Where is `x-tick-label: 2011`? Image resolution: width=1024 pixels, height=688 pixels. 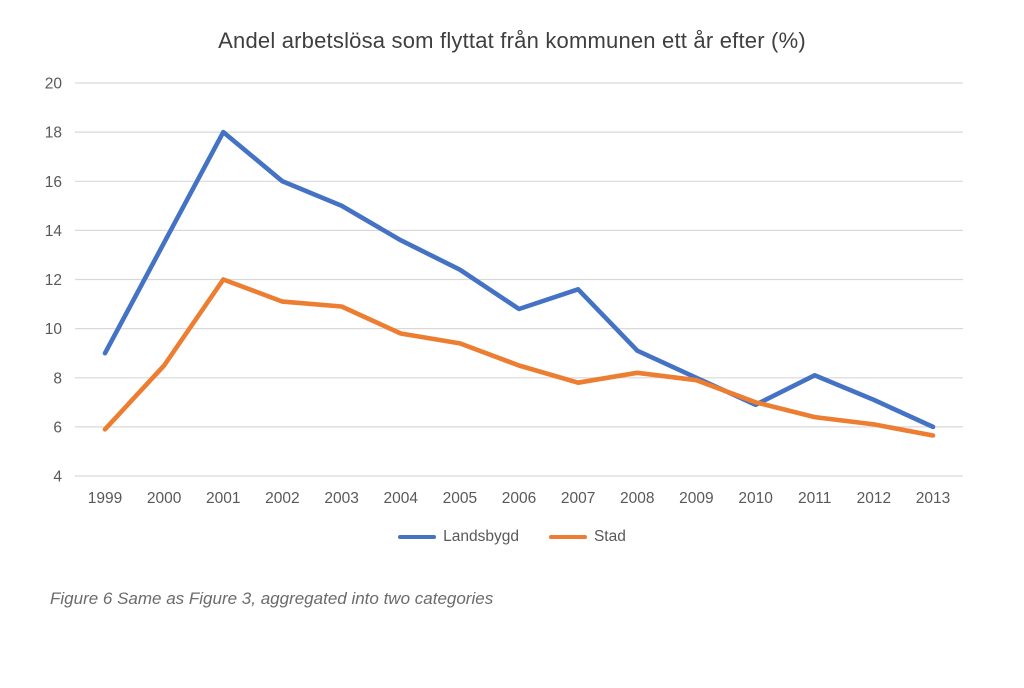 x-tick-label: 2011 is located at coordinates (814, 498).